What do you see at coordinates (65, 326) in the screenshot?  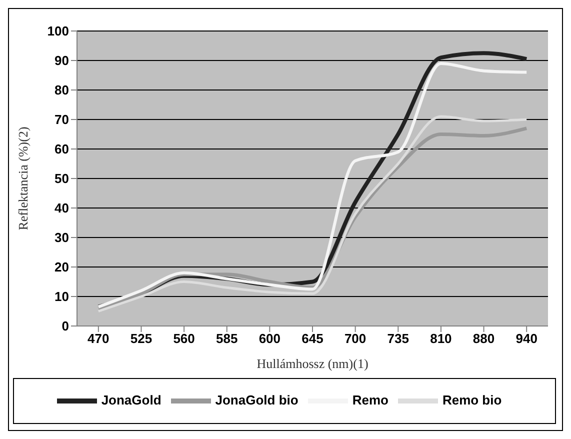 I see `y-tick-label: 0` at bounding box center [65, 326].